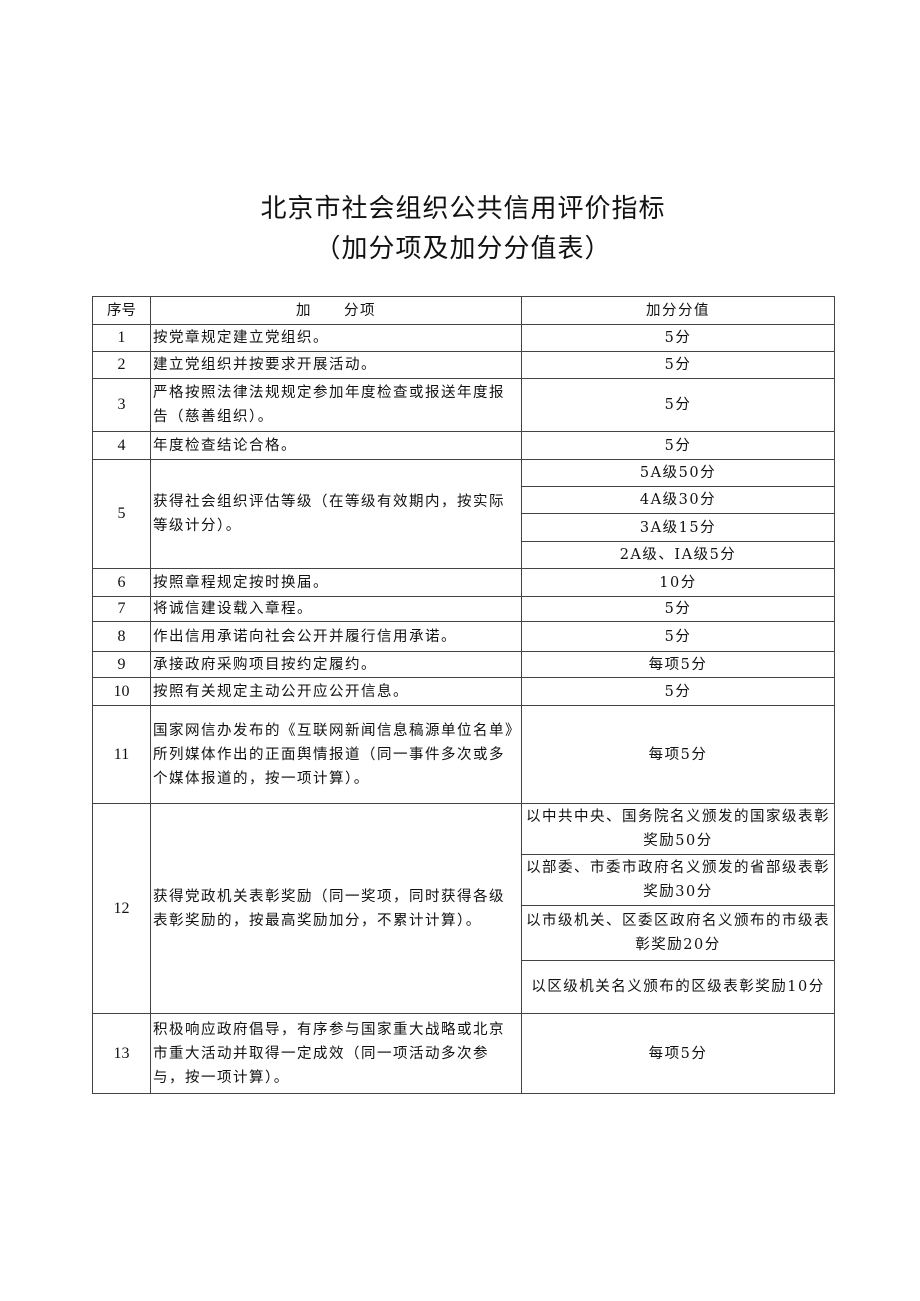 The width and height of the screenshot is (920, 1301). What do you see at coordinates (121, 514) in the screenshot?
I see `serial-number-cell: 5` at bounding box center [121, 514].